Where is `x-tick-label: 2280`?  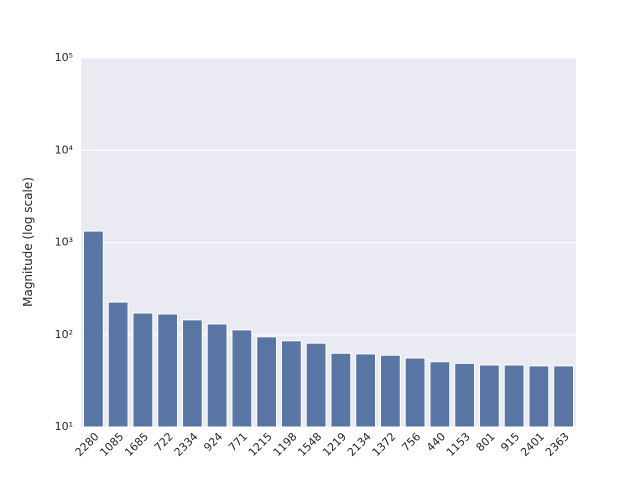
x-tick-label: 2280 is located at coordinates (87, 444).